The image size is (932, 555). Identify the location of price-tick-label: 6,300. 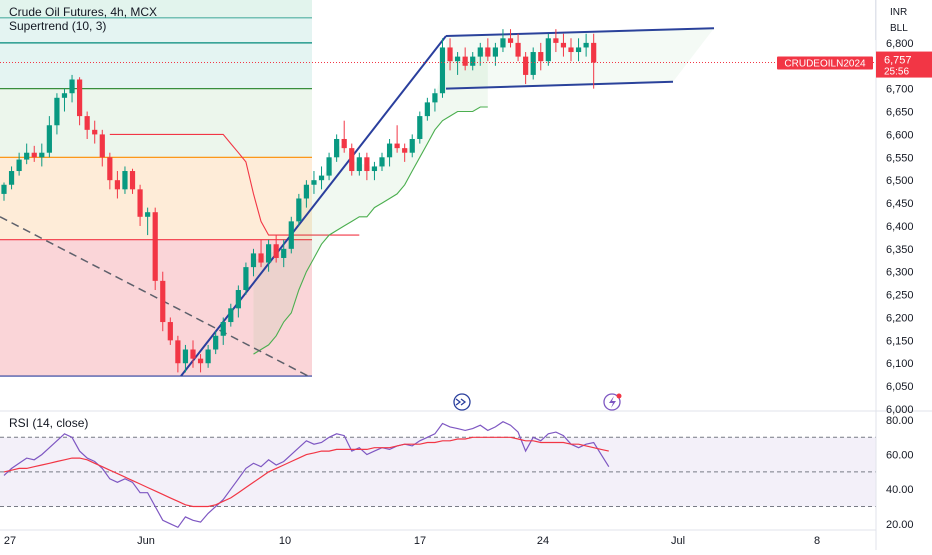
(900, 273).